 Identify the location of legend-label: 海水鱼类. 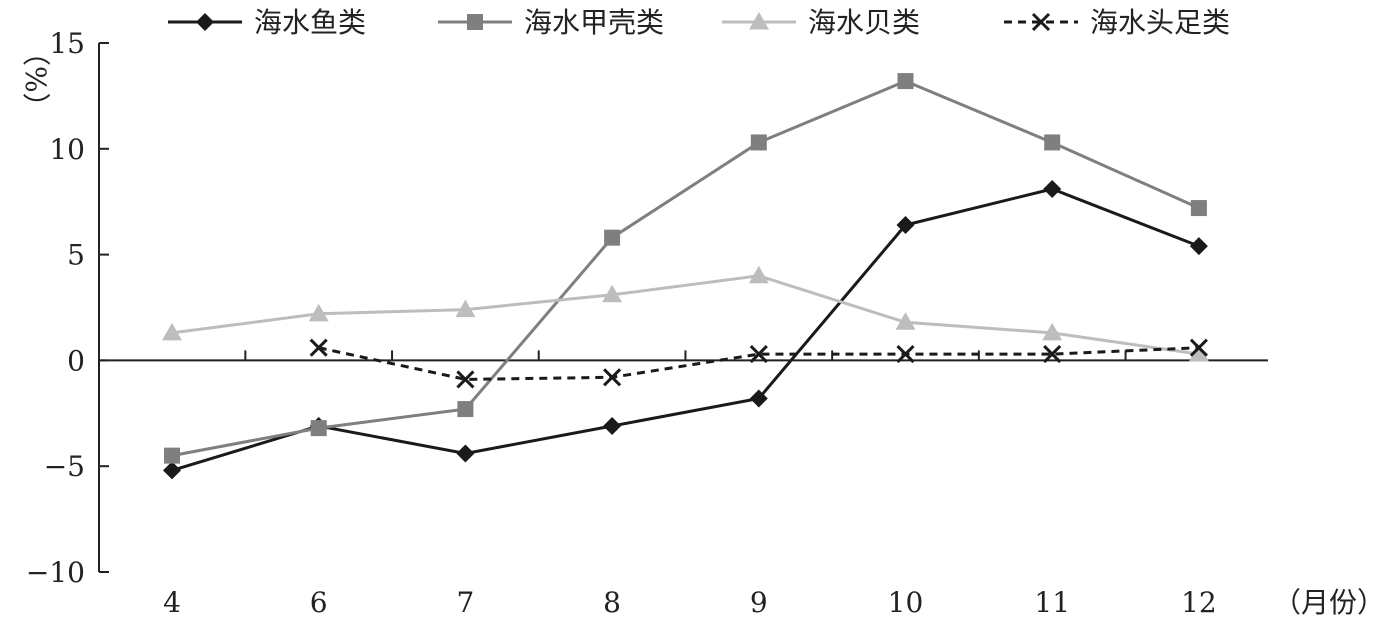
(310, 22).